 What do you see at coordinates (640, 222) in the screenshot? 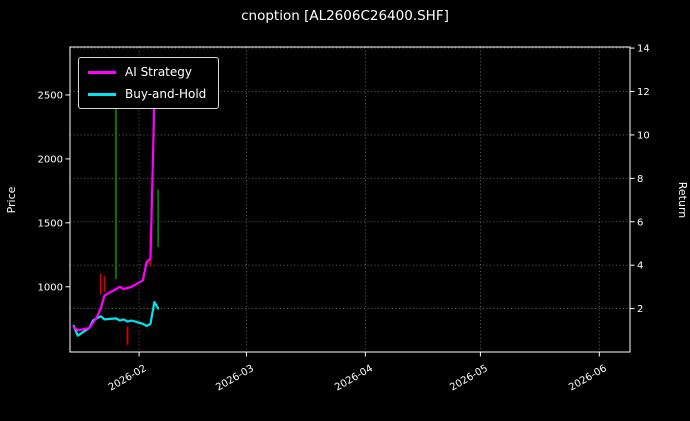
I see `right-tick-label: 6` at bounding box center [640, 222].